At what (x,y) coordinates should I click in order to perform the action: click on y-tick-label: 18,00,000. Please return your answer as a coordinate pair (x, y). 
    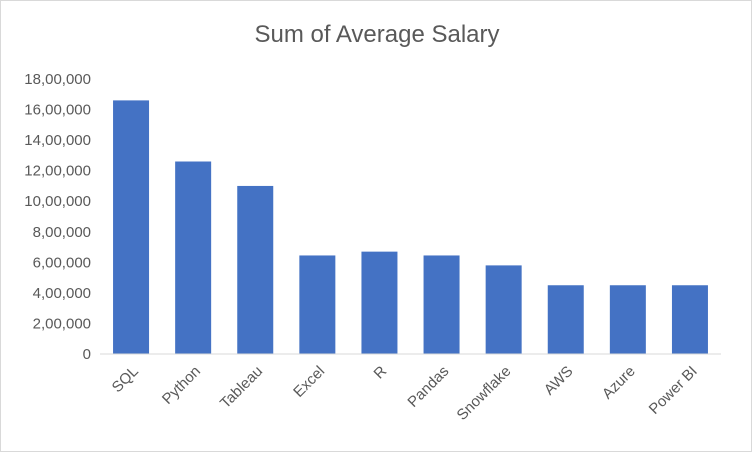
    Looking at the image, I should click on (57, 79).